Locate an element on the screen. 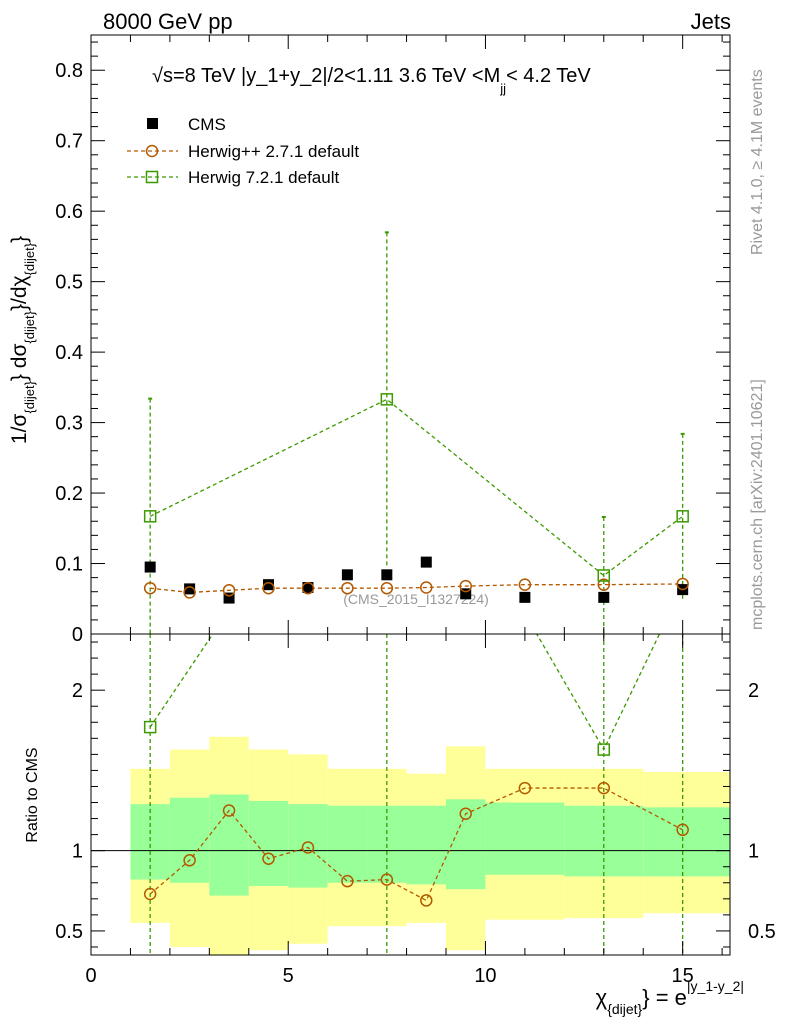 The height and width of the screenshot is (1024, 786). svg-text: χ{dijet}} = e|y_1-y_2| is located at coordinates (670, 997).